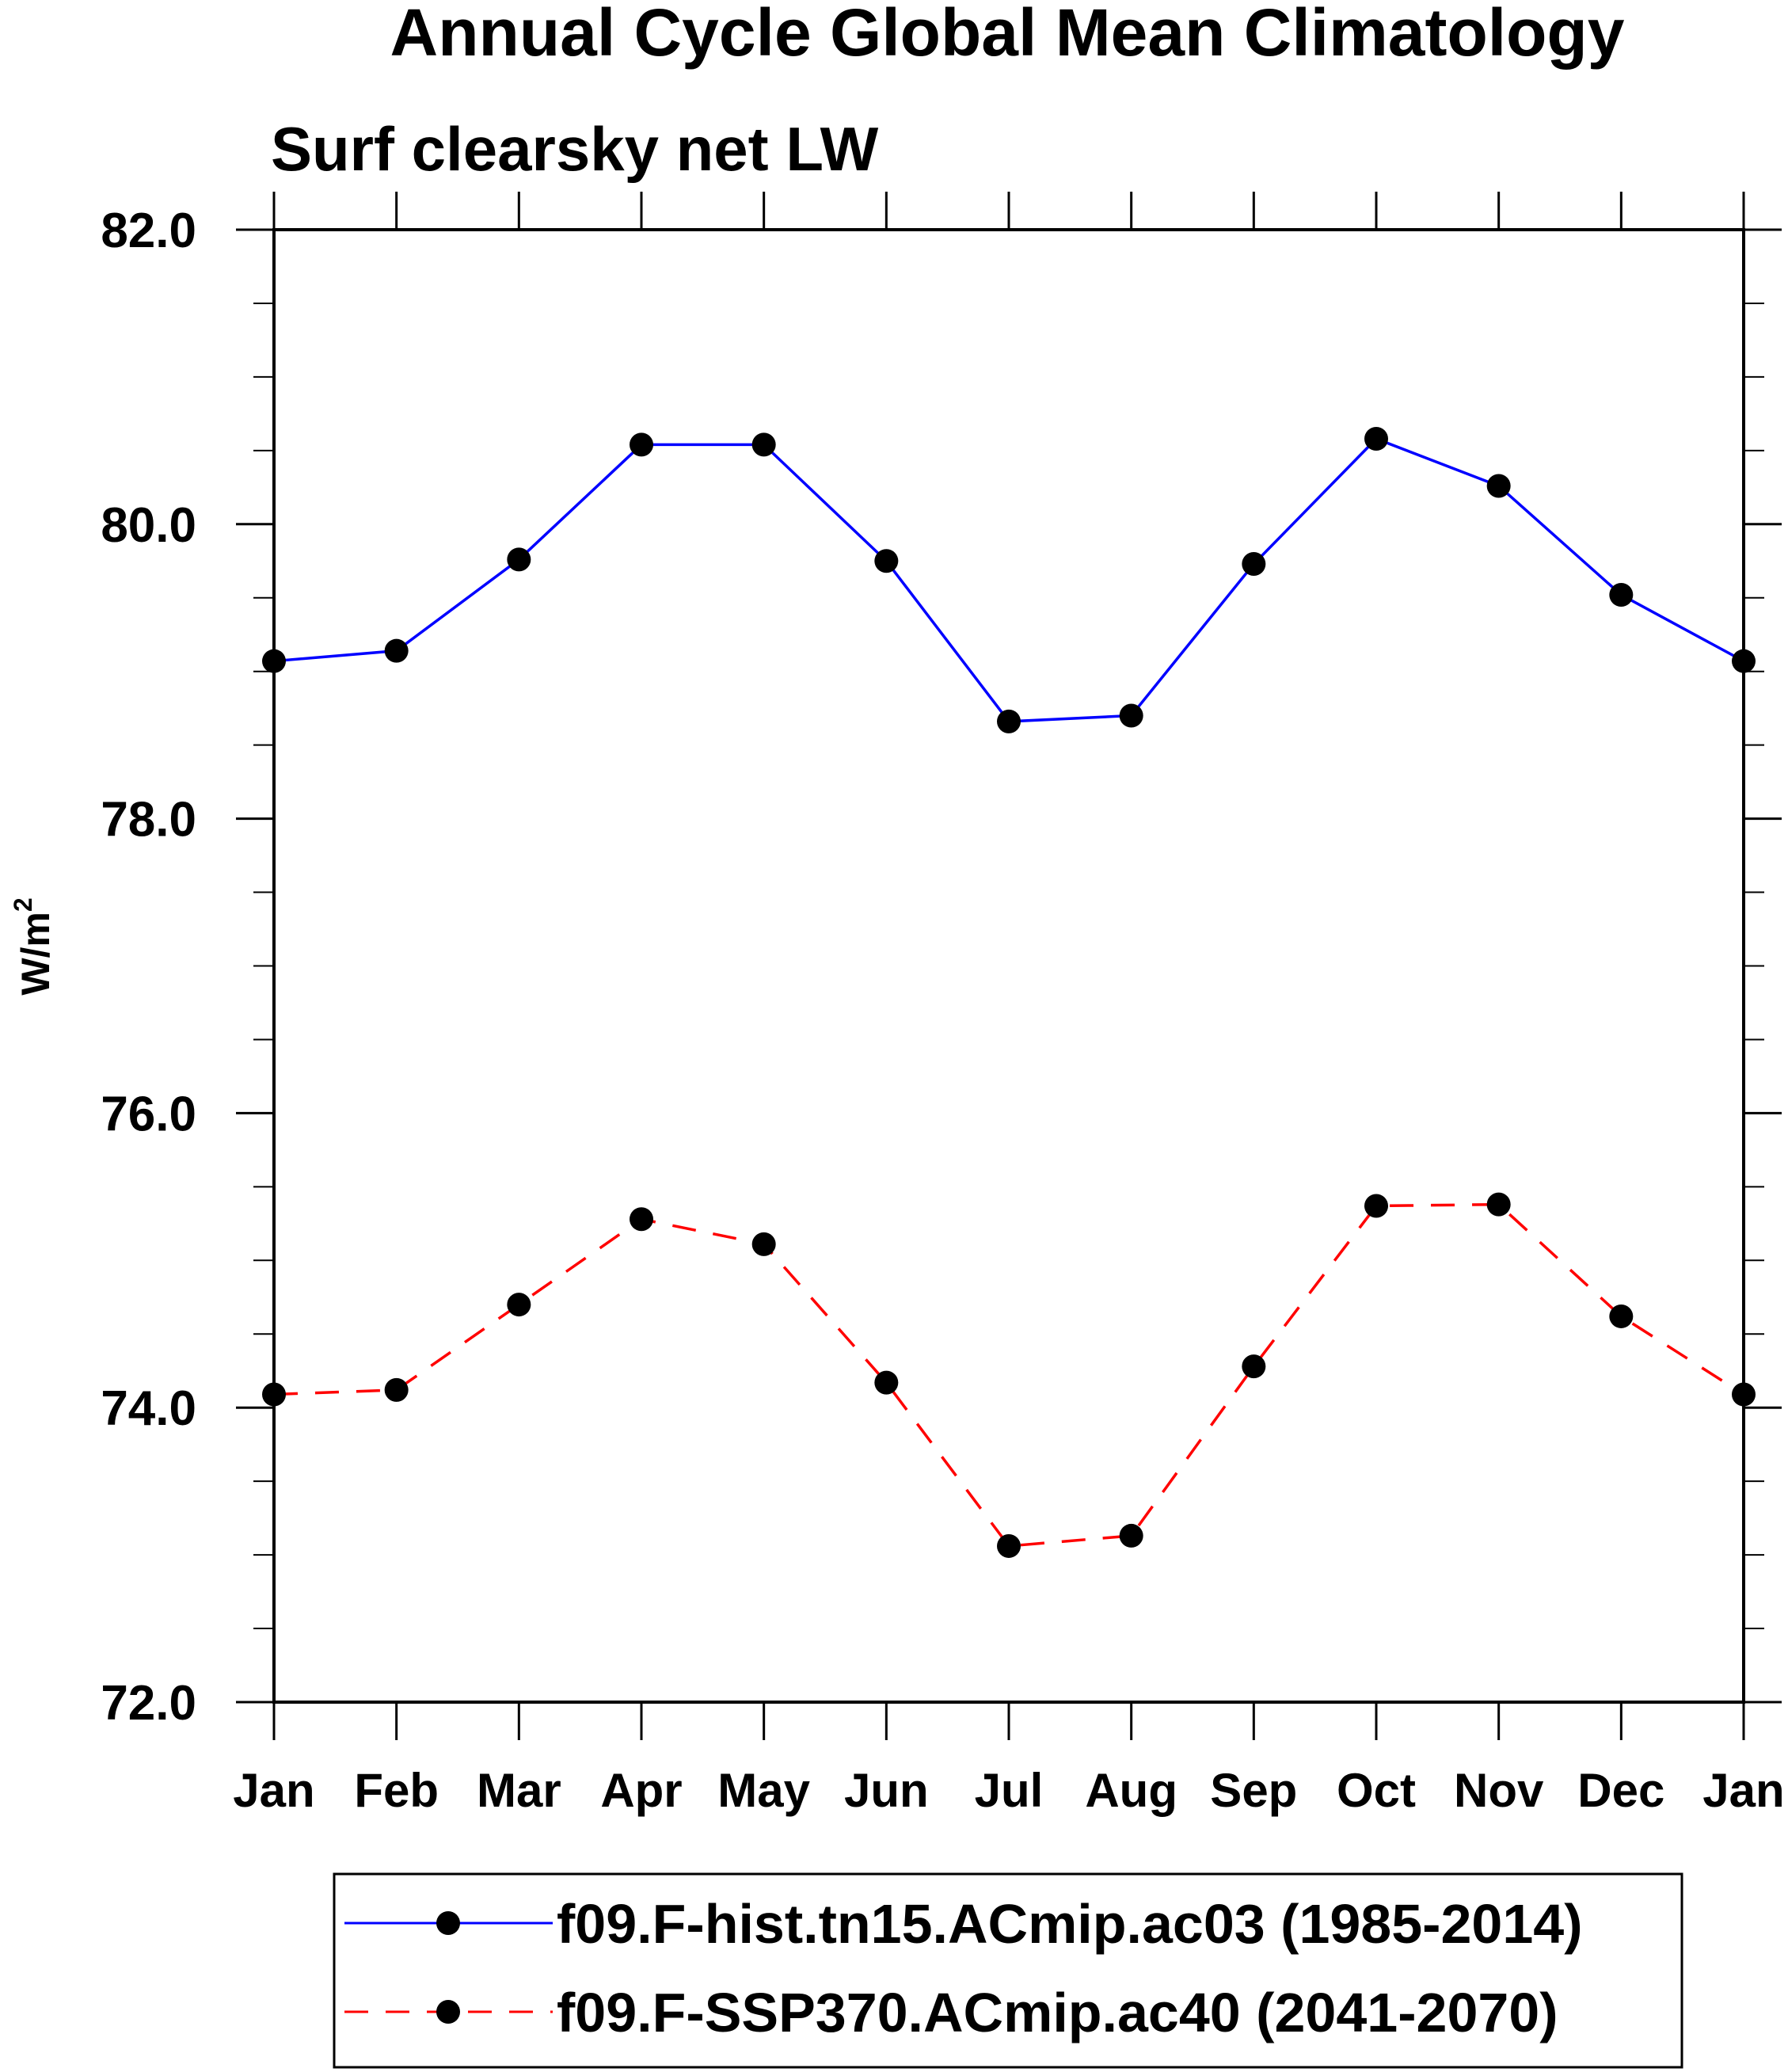  I want to click on y-tick-label: 72.0, so click(148, 1703).